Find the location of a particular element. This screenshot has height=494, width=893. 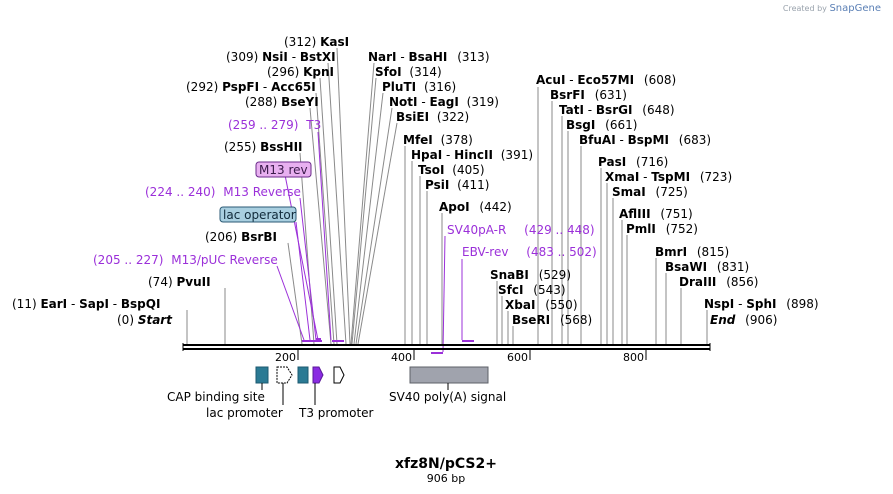

plasmid-length: 906 bp is located at coordinates (446, 478).